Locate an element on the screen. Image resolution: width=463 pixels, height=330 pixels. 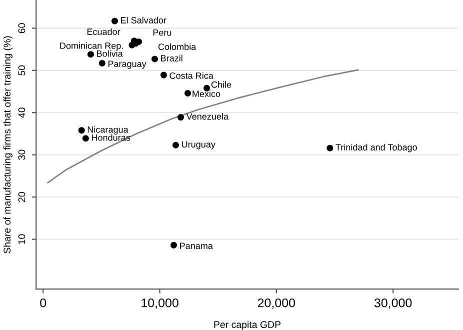
annotation: Uruguay is located at coordinates (199, 145).